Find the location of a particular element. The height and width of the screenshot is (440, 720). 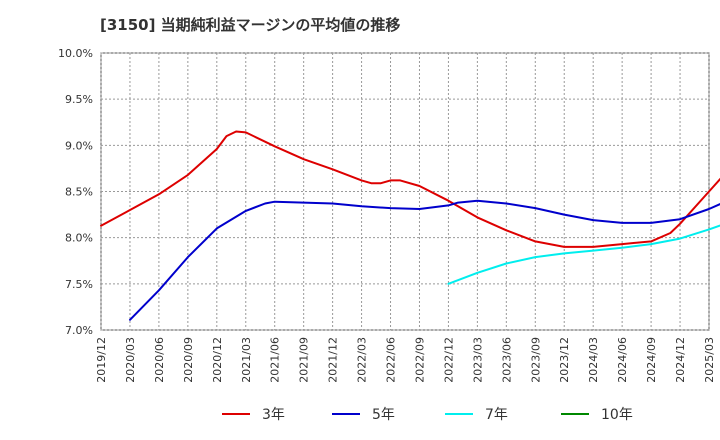

x-tick-label: 2019/12 is located at coordinates (101, 360).